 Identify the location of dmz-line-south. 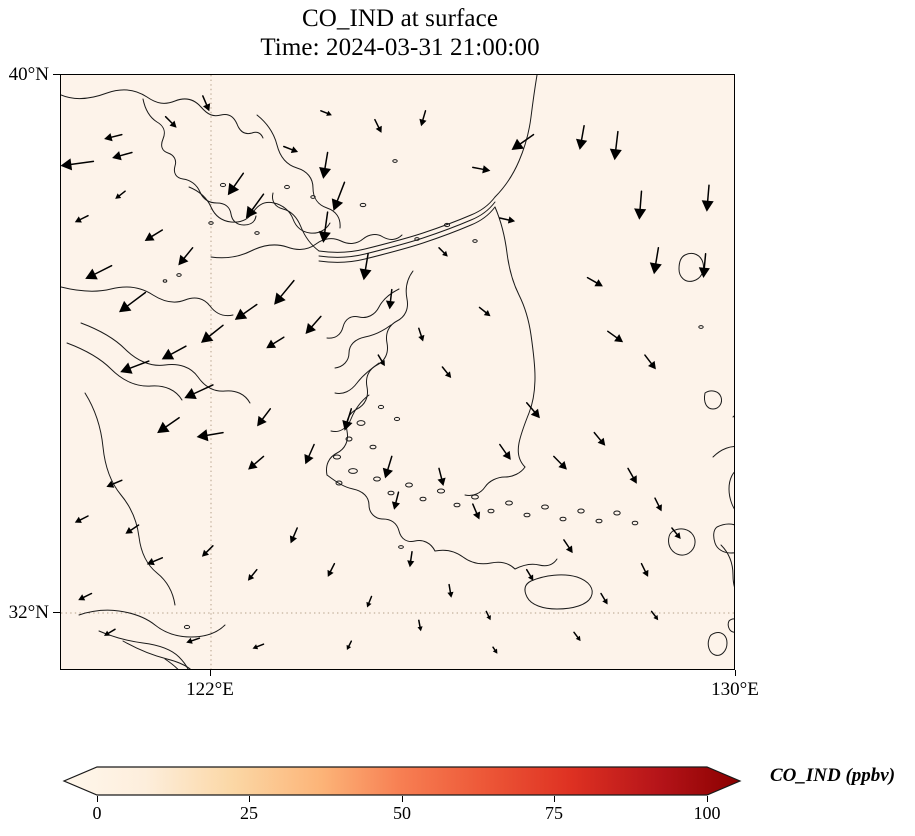
(407, 234).